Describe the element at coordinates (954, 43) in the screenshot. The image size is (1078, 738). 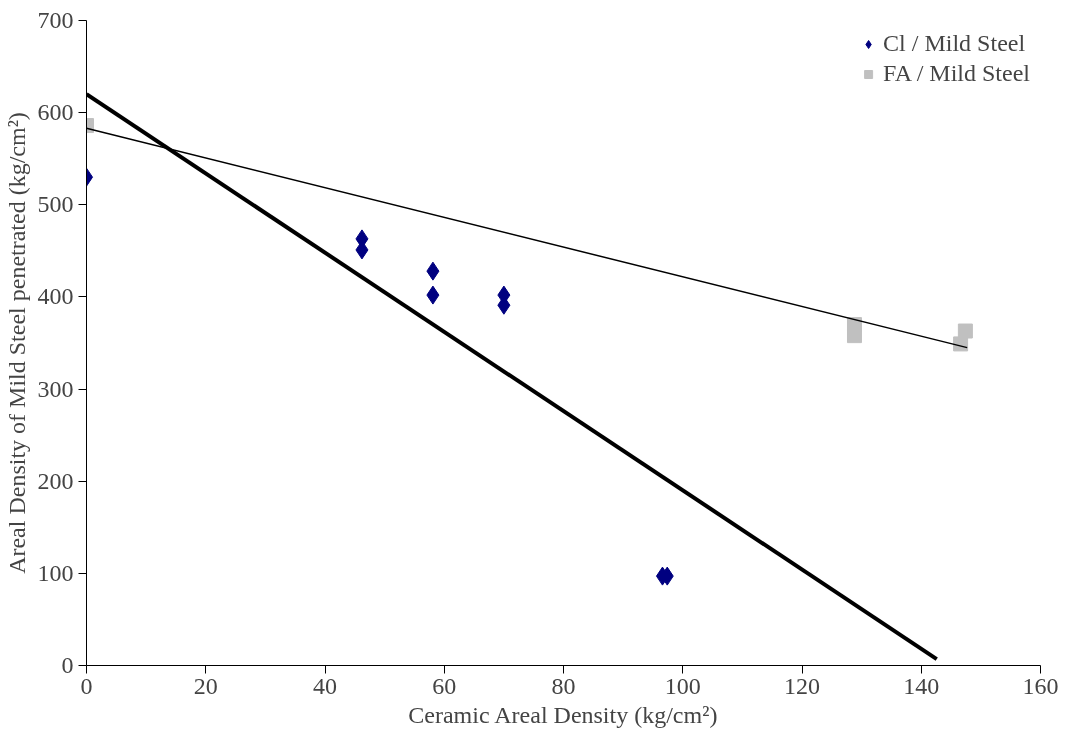
I see `legend-label: Cl / Mild Steel` at that location.